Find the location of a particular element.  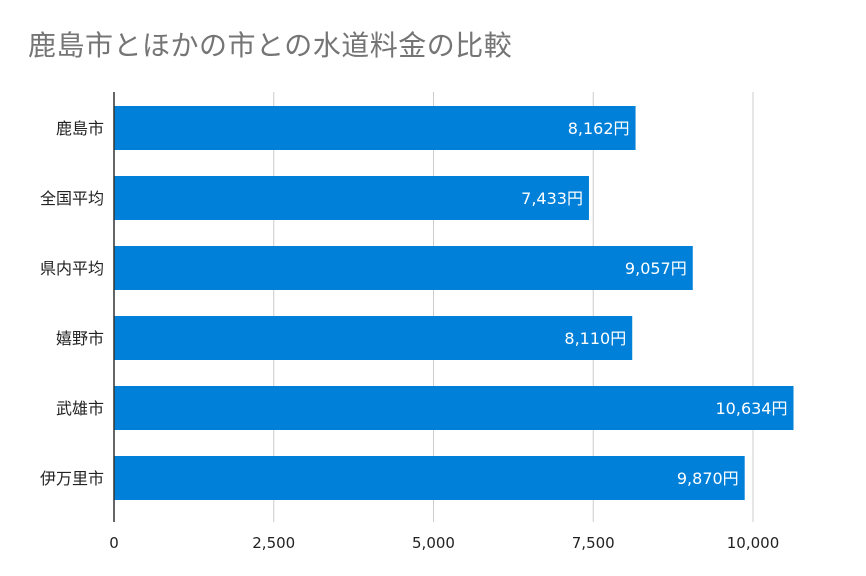

category-label: 県内平均 is located at coordinates (72, 268).